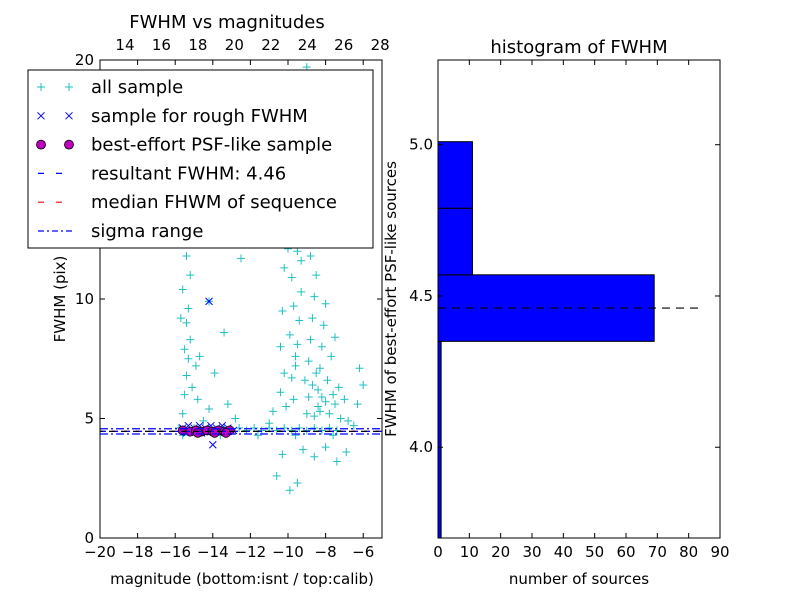  I want to click on histogram-bar, so click(455, 241).